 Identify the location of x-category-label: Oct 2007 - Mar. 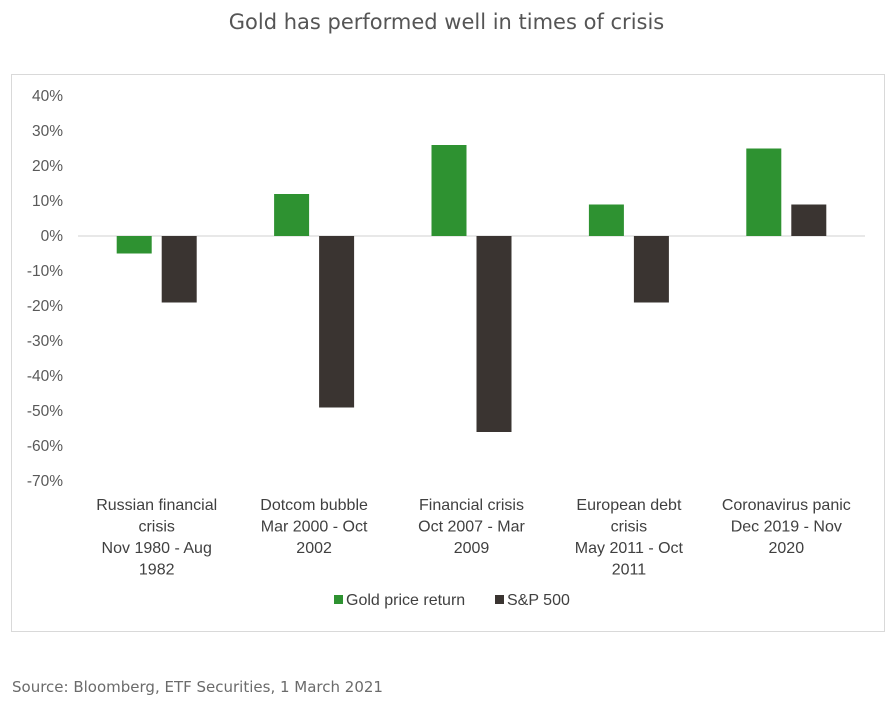
(471, 527).